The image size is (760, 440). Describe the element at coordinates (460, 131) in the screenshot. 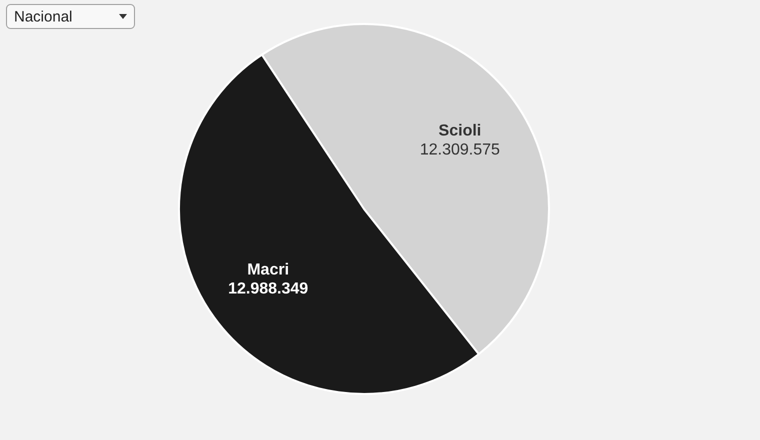

I see `slice-label: Scioli` at that location.